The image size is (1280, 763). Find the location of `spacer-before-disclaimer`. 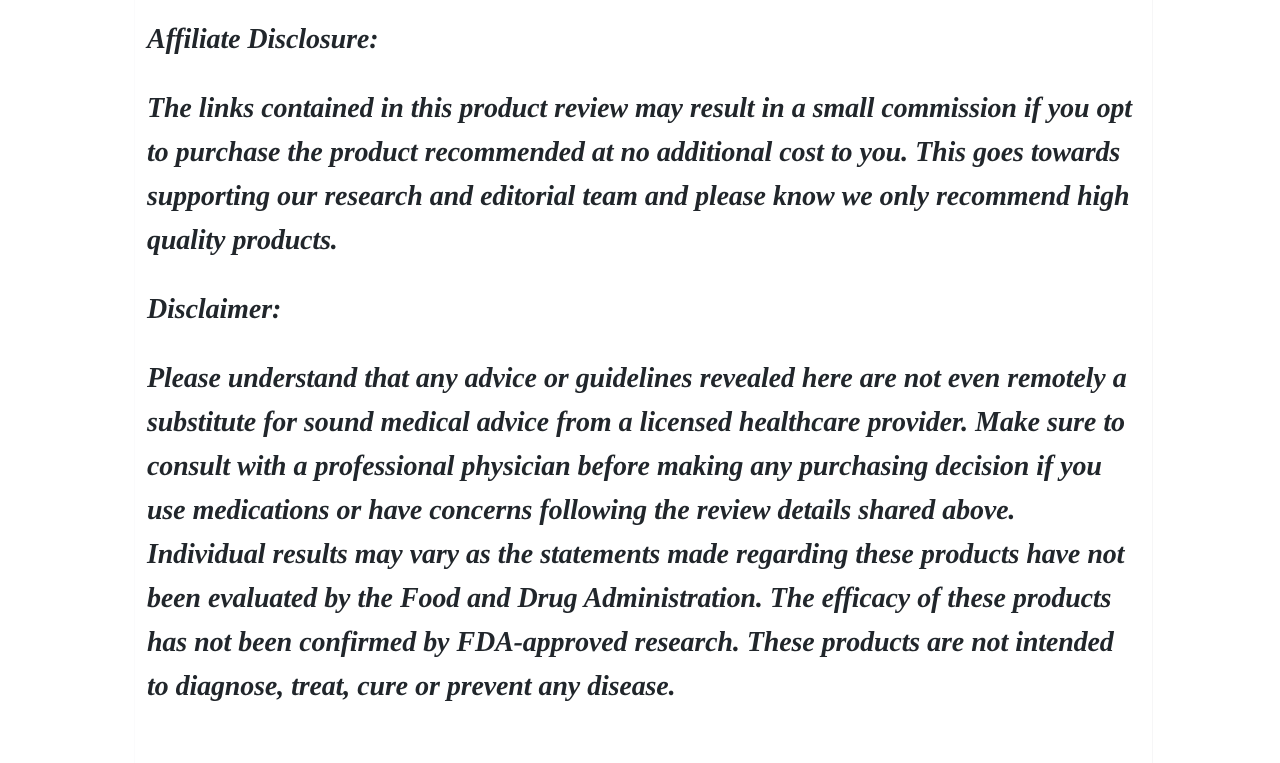

spacer-before-disclaimer is located at coordinates (643, 275).